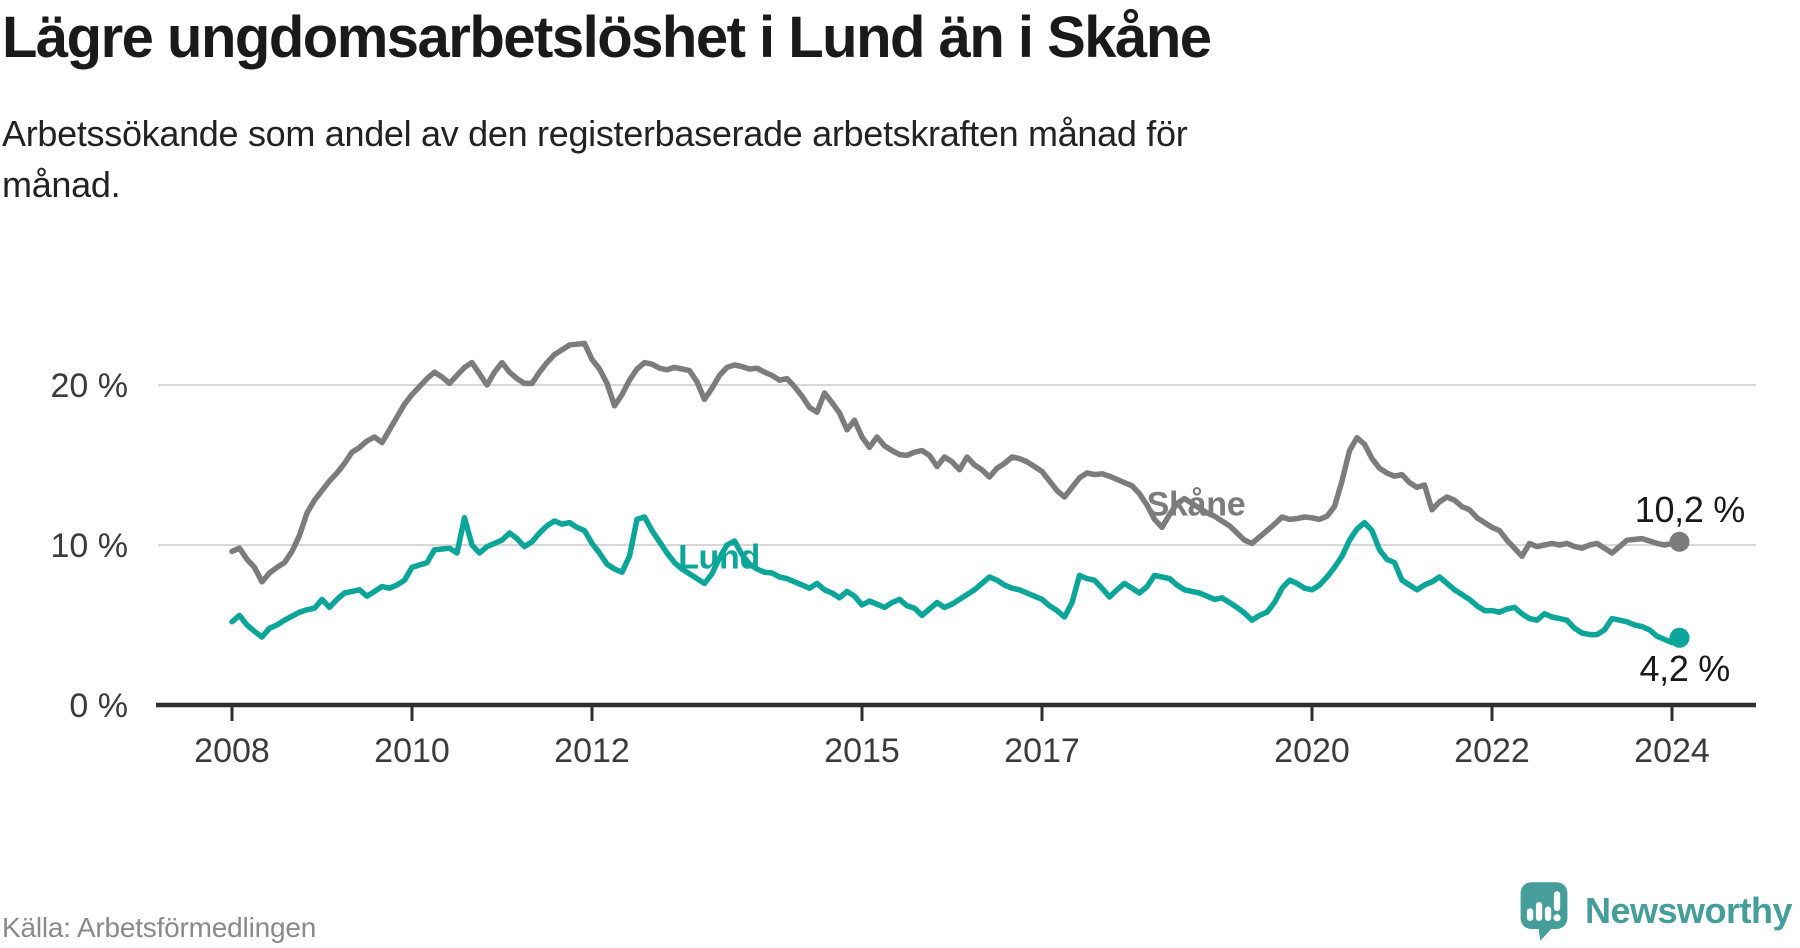 The width and height of the screenshot is (1800, 948). I want to click on chart-subtitle-line2: månad., so click(61, 185).